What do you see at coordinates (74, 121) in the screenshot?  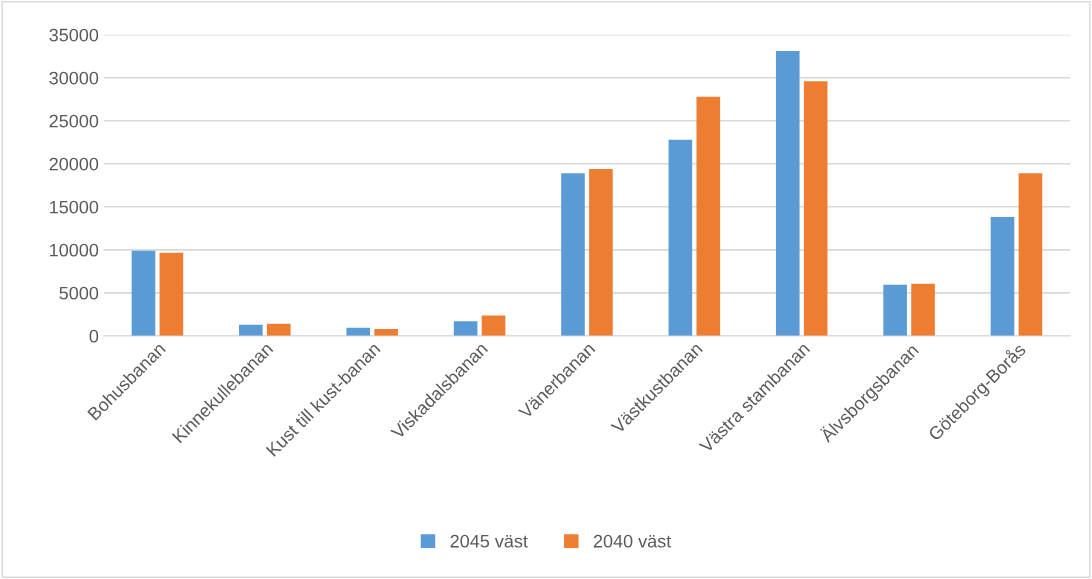 I see `y-tick-label: 25000` at bounding box center [74, 121].